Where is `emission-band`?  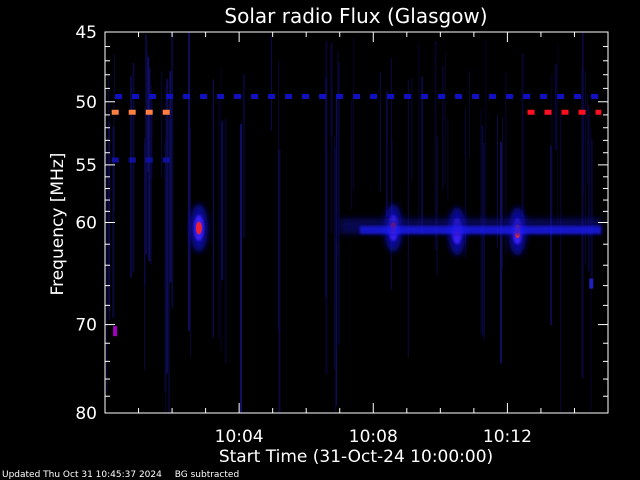 emission-band is located at coordinates (480, 230).